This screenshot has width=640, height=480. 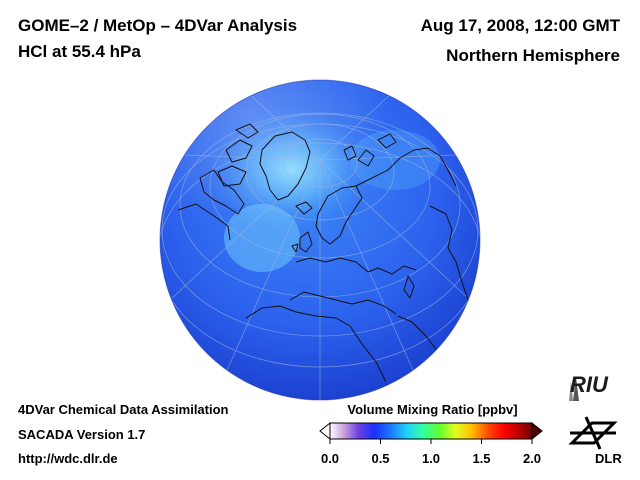 I want to click on colorbar-title: Volume Mixing Ratio [ppbv], so click(x=432, y=409).